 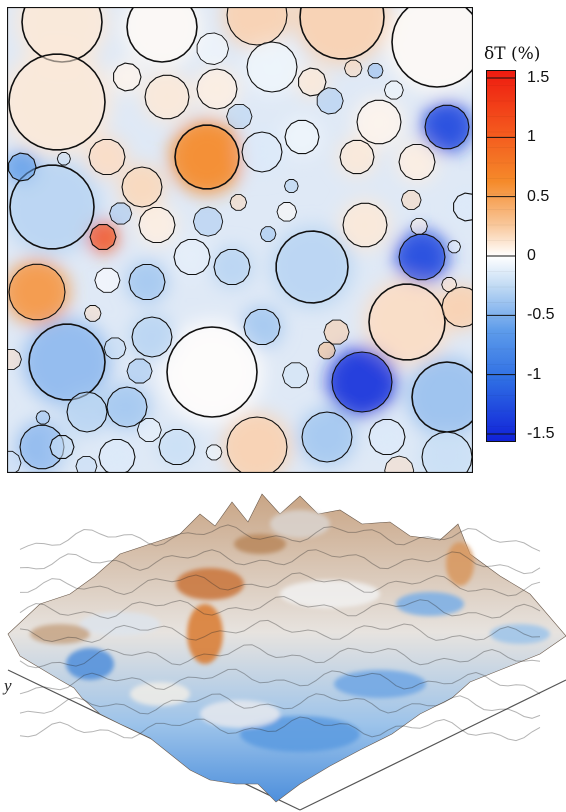 I want to click on colorbar-title: δT (%), so click(x=512, y=54).